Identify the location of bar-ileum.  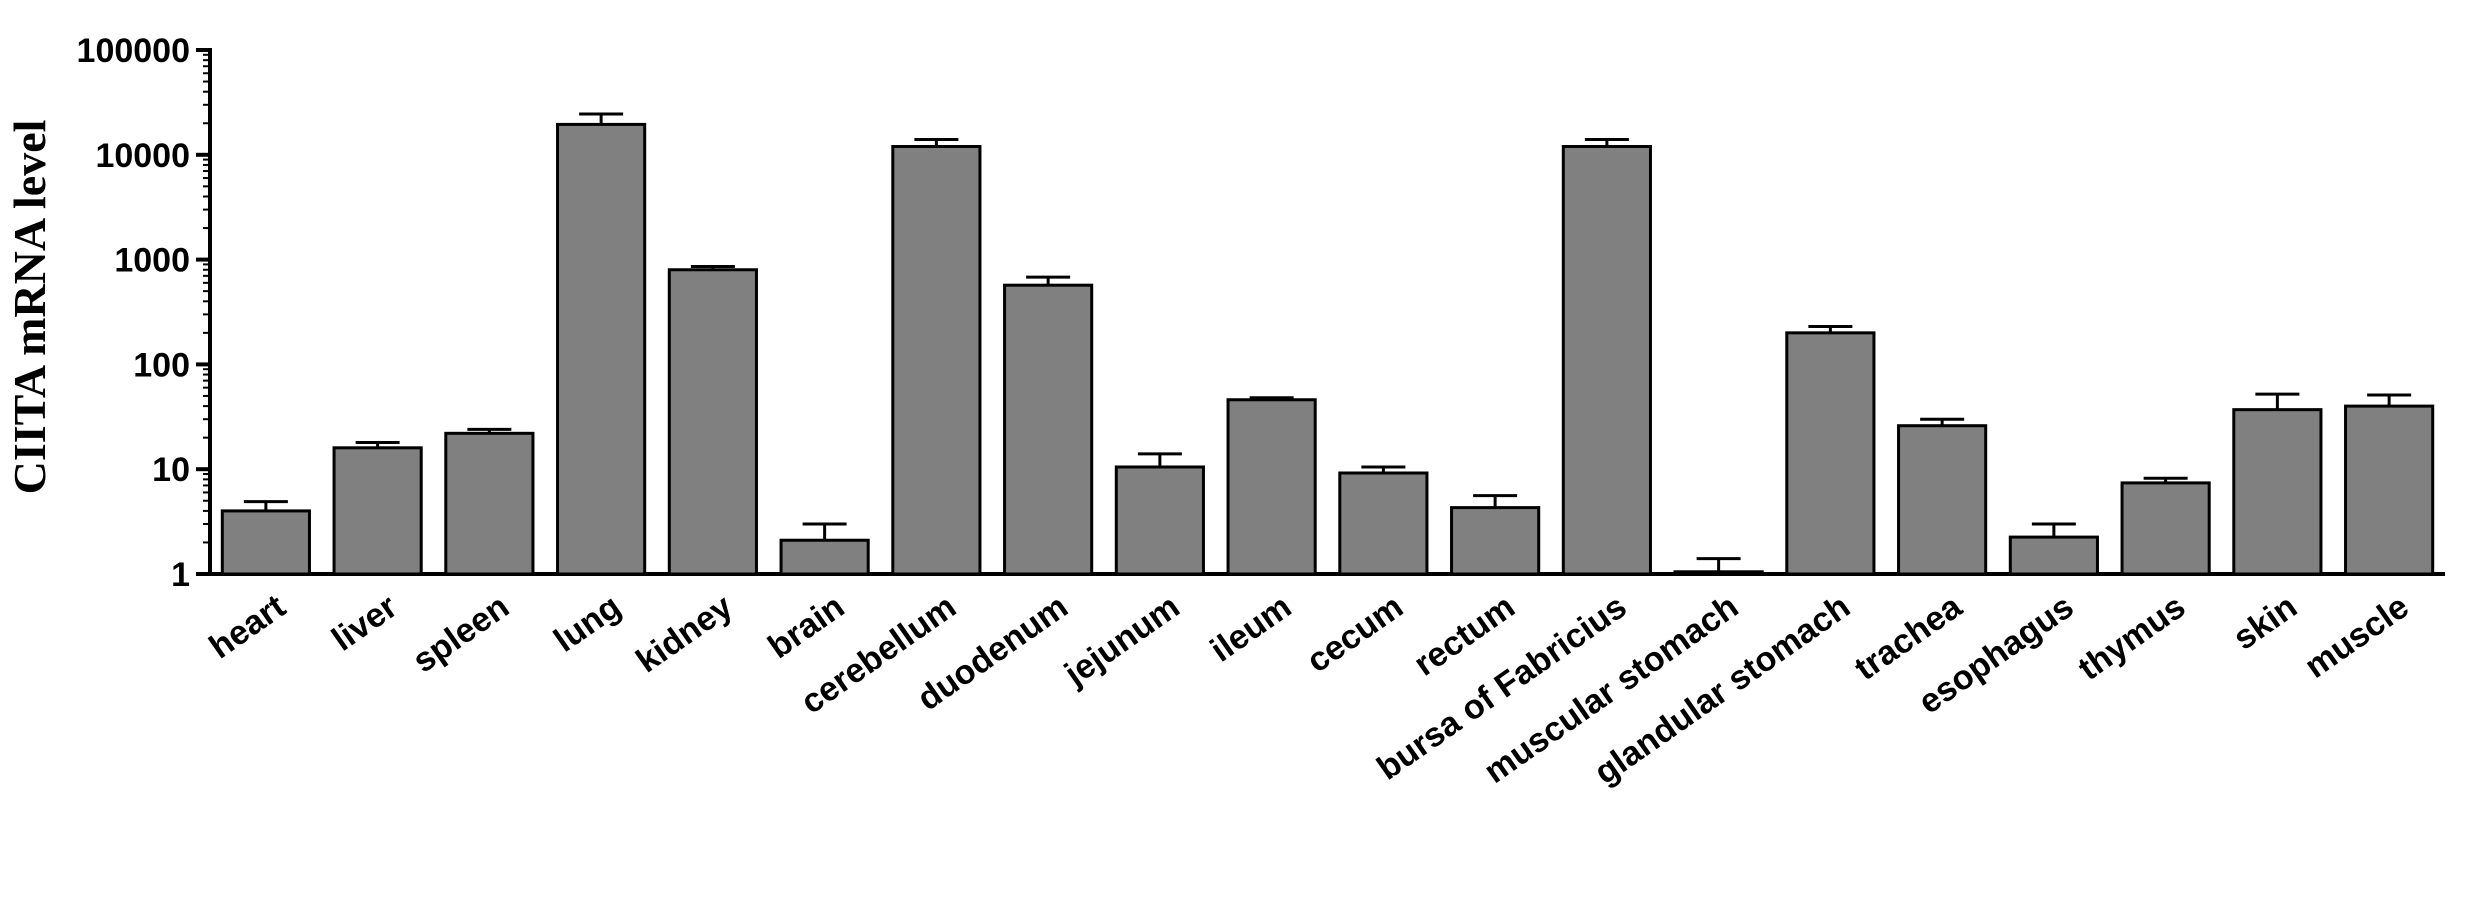
(1271, 487).